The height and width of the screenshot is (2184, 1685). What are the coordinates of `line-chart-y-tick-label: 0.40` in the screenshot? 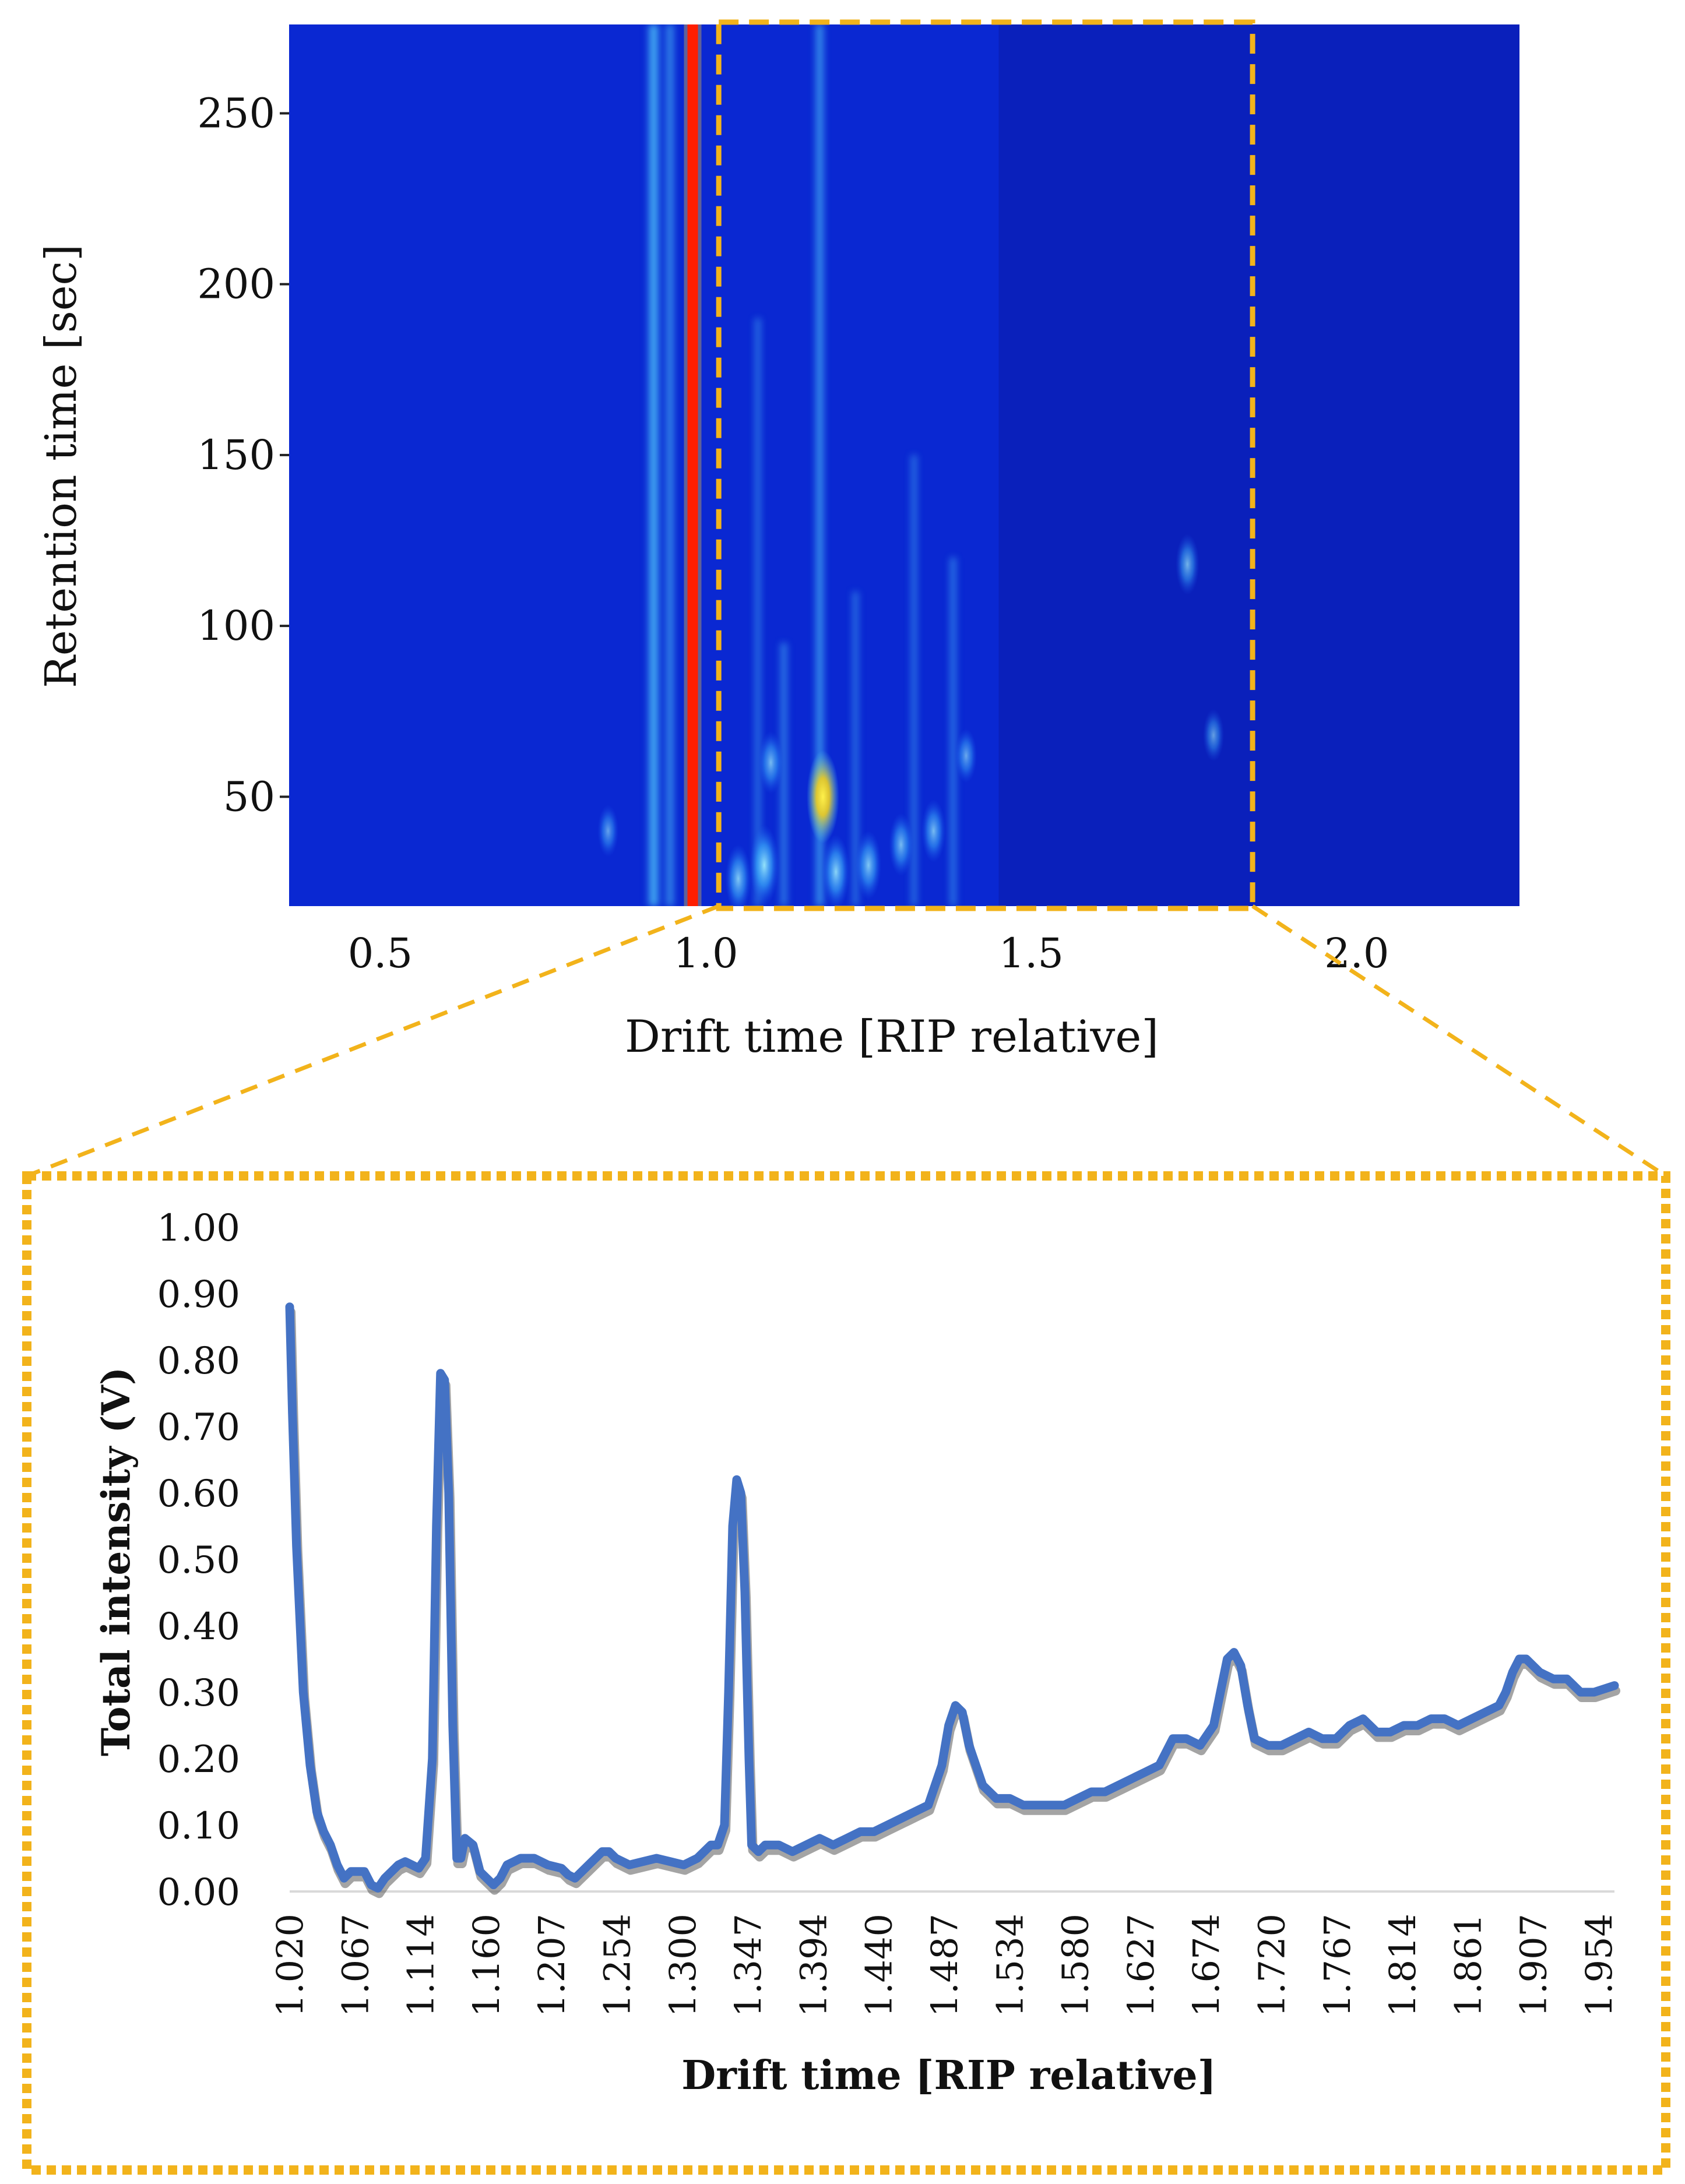 It's located at (199, 1626).